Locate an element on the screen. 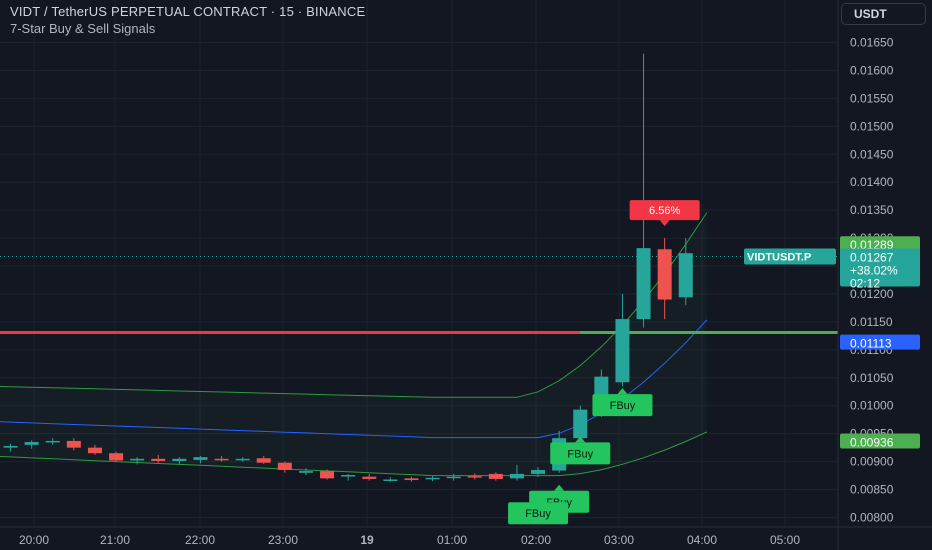 The image size is (932, 550). y-tick-label: 0.01000 is located at coordinates (872, 406).